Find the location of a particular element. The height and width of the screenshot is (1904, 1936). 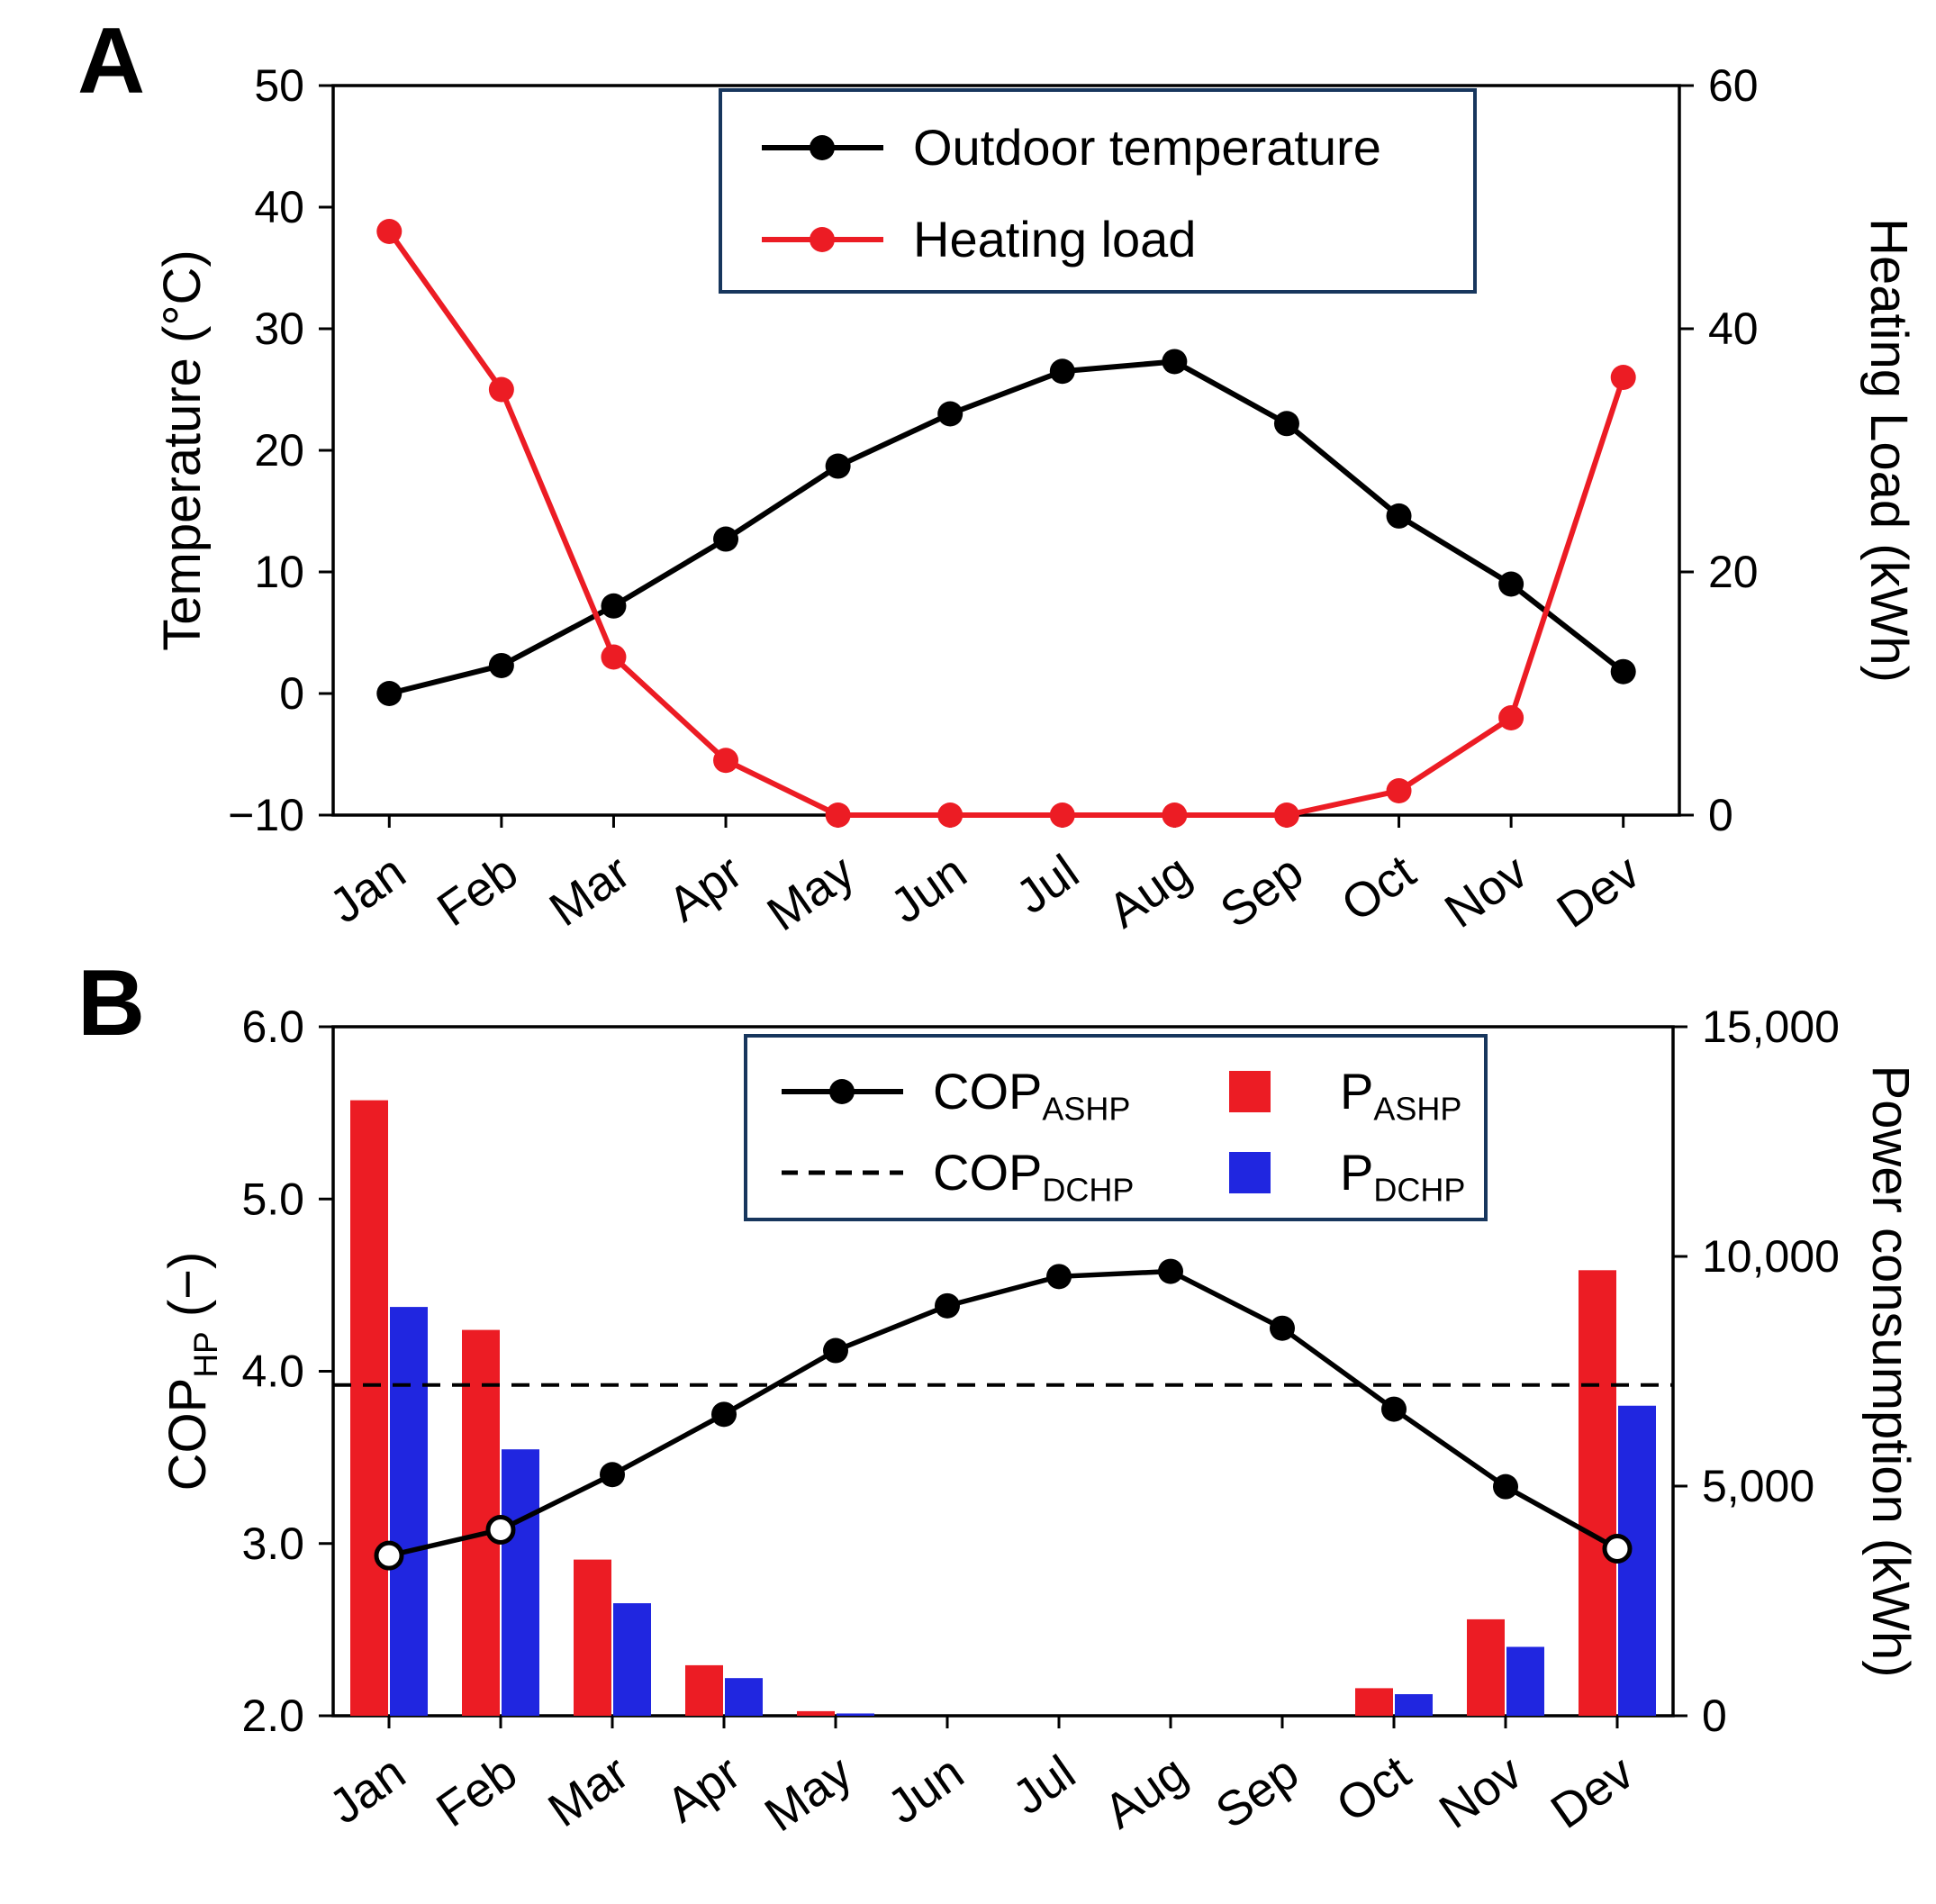

right-axis-title: Power consumption (kWh) is located at coordinates (1891, 1371).